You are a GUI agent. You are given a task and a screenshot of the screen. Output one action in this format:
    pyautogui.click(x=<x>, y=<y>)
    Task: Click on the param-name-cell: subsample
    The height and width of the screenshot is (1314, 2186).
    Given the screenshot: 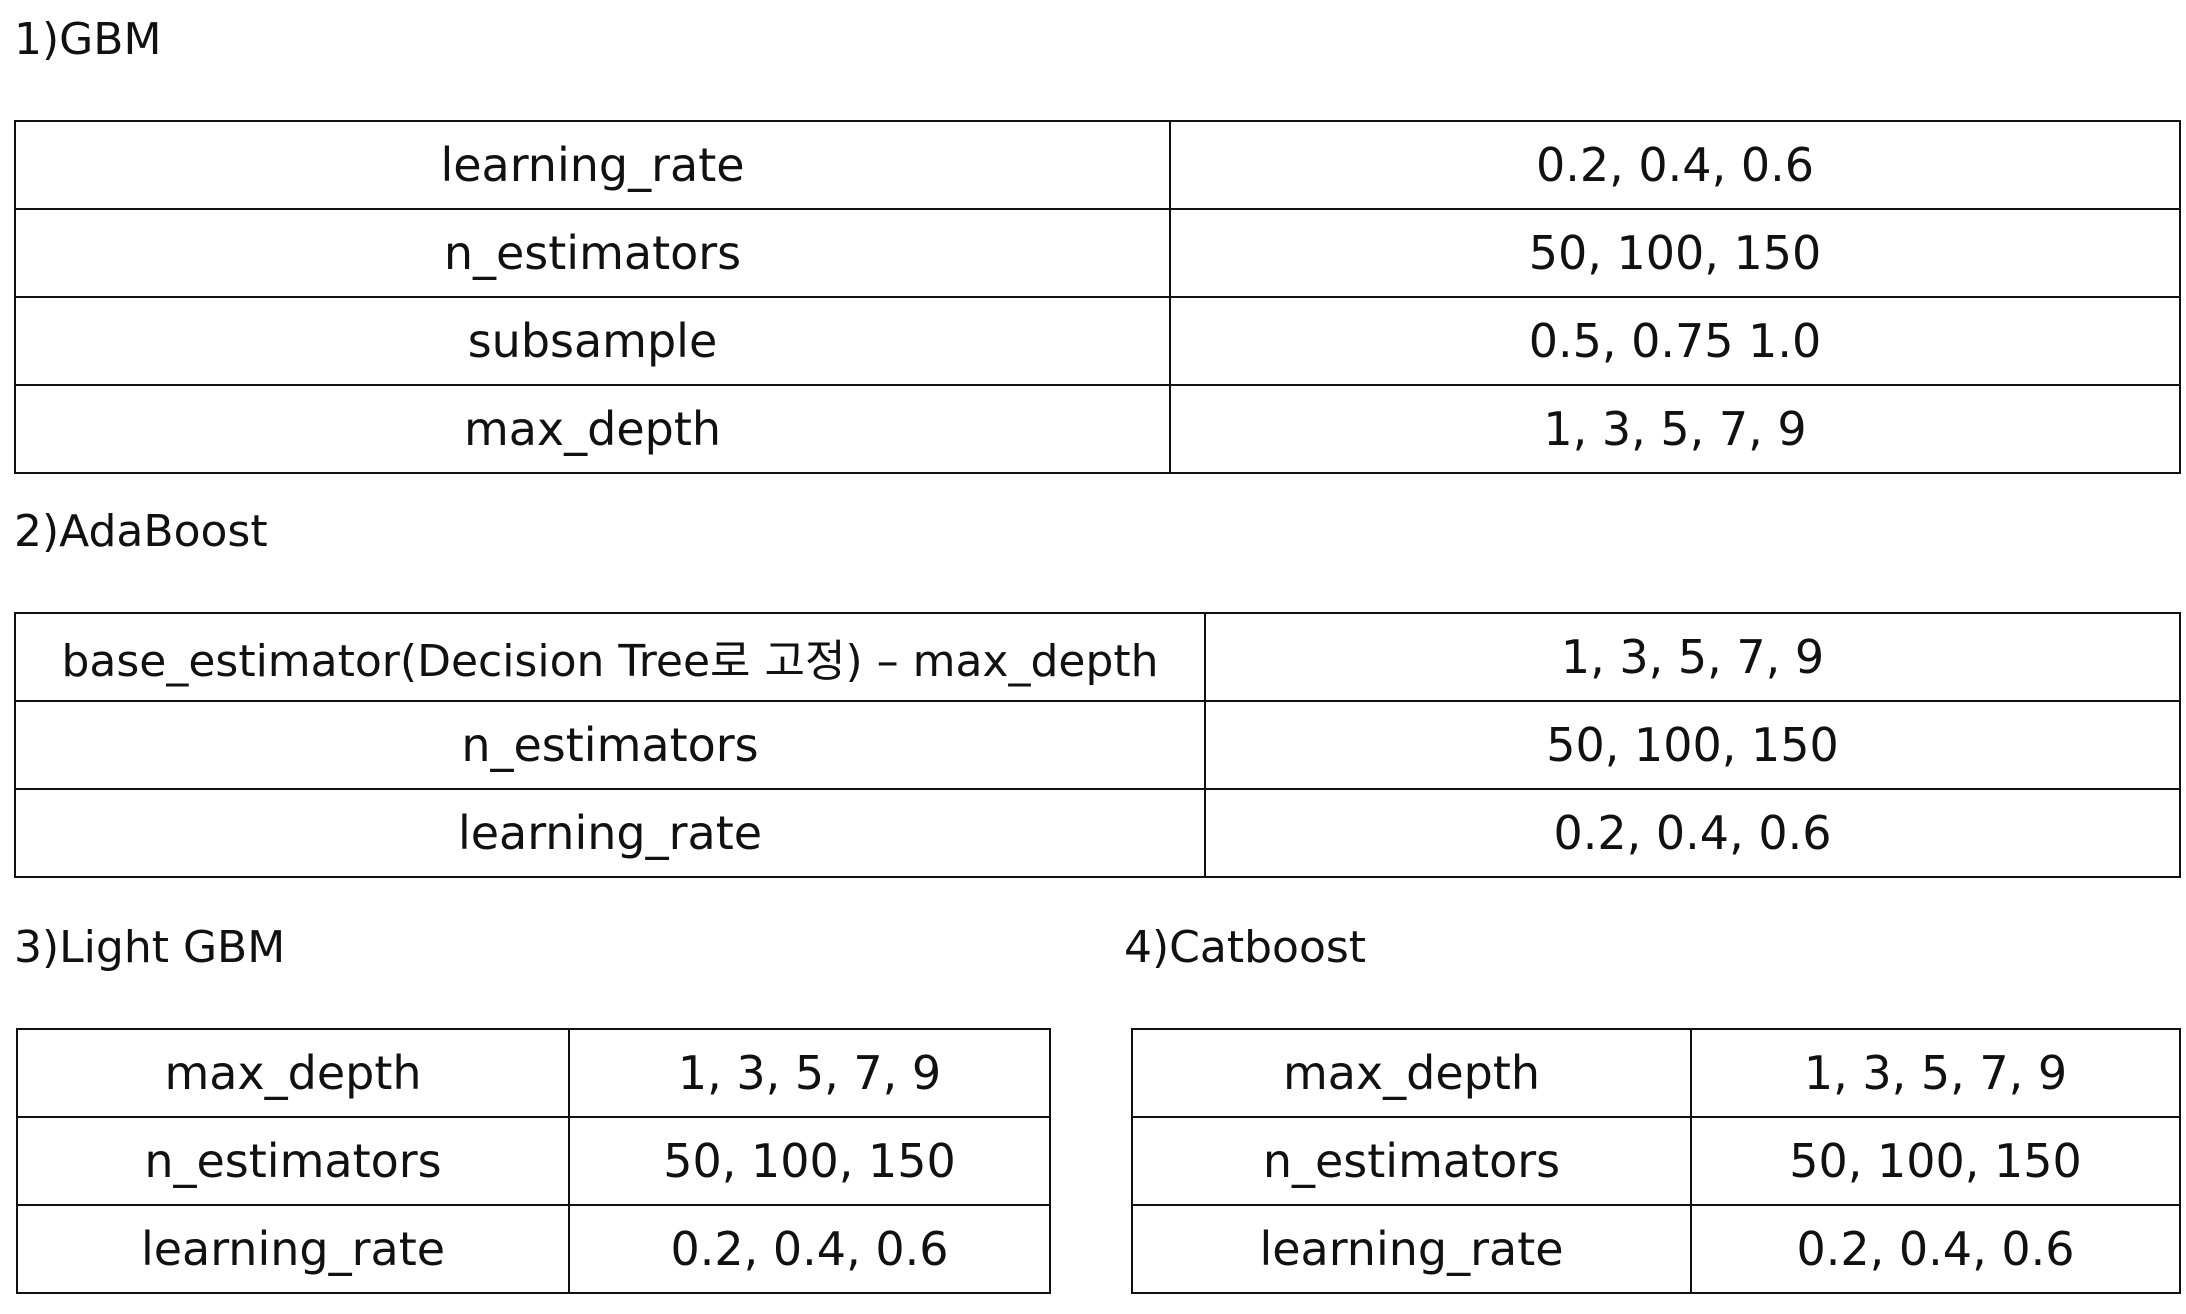 What is the action you would take?
    pyautogui.click(x=592, y=341)
    